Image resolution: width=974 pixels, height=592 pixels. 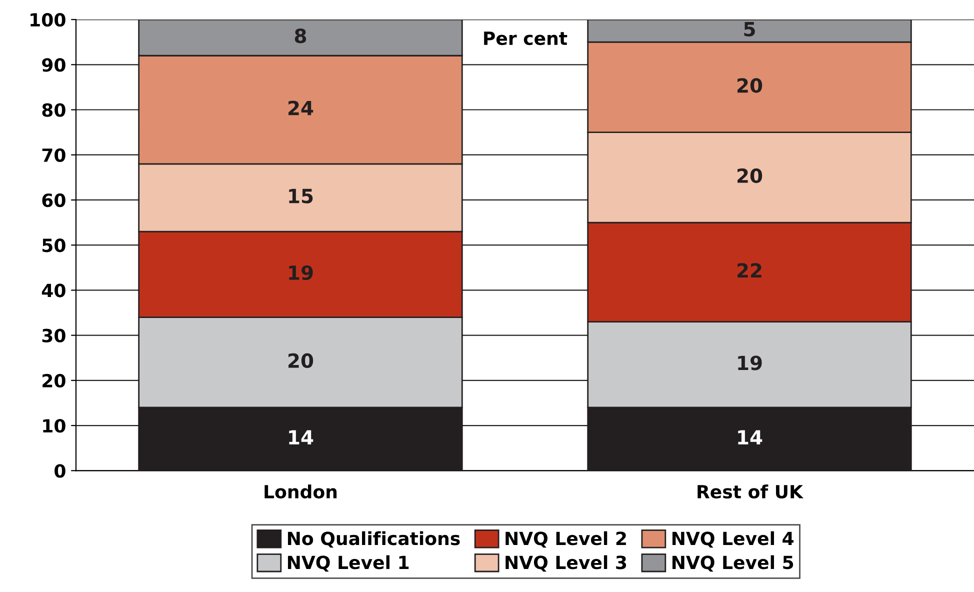 What do you see at coordinates (301, 108) in the screenshot?
I see `data-label: 24` at bounding box center [301, 108].